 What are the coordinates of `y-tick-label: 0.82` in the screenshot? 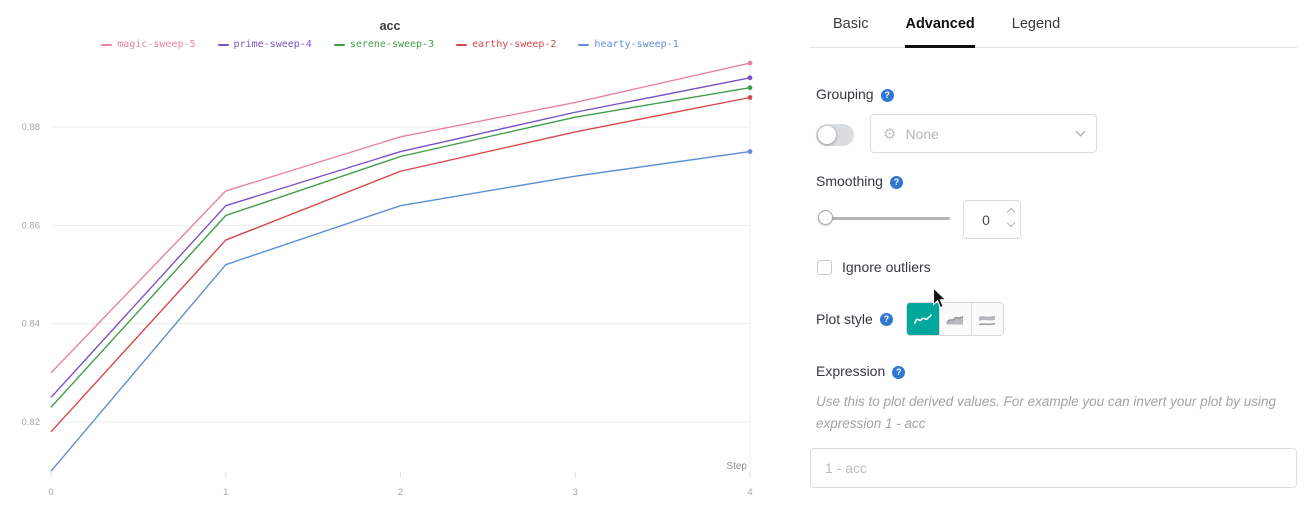 It's located at (31, 422).